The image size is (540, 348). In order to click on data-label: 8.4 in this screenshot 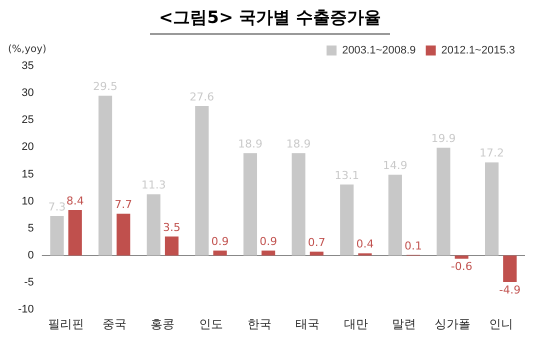, I will do `click(75, 201)`.